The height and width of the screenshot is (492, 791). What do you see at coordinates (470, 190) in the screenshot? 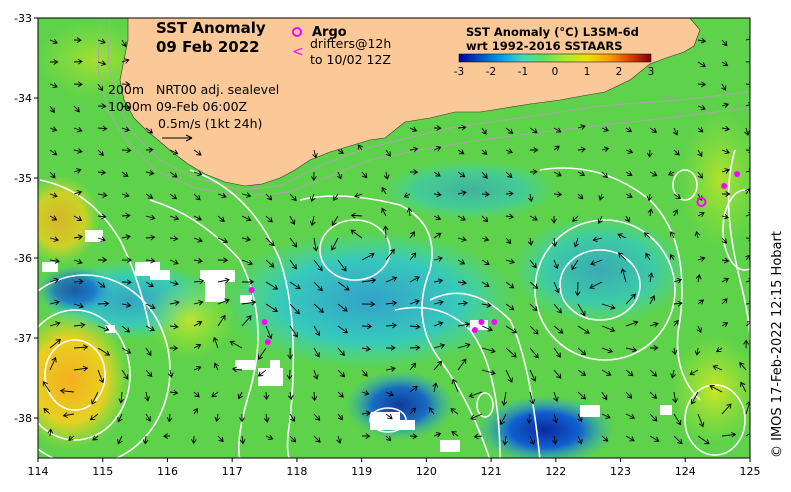
I see `cool-anomaly-patch` at bounding box center [470, 190].